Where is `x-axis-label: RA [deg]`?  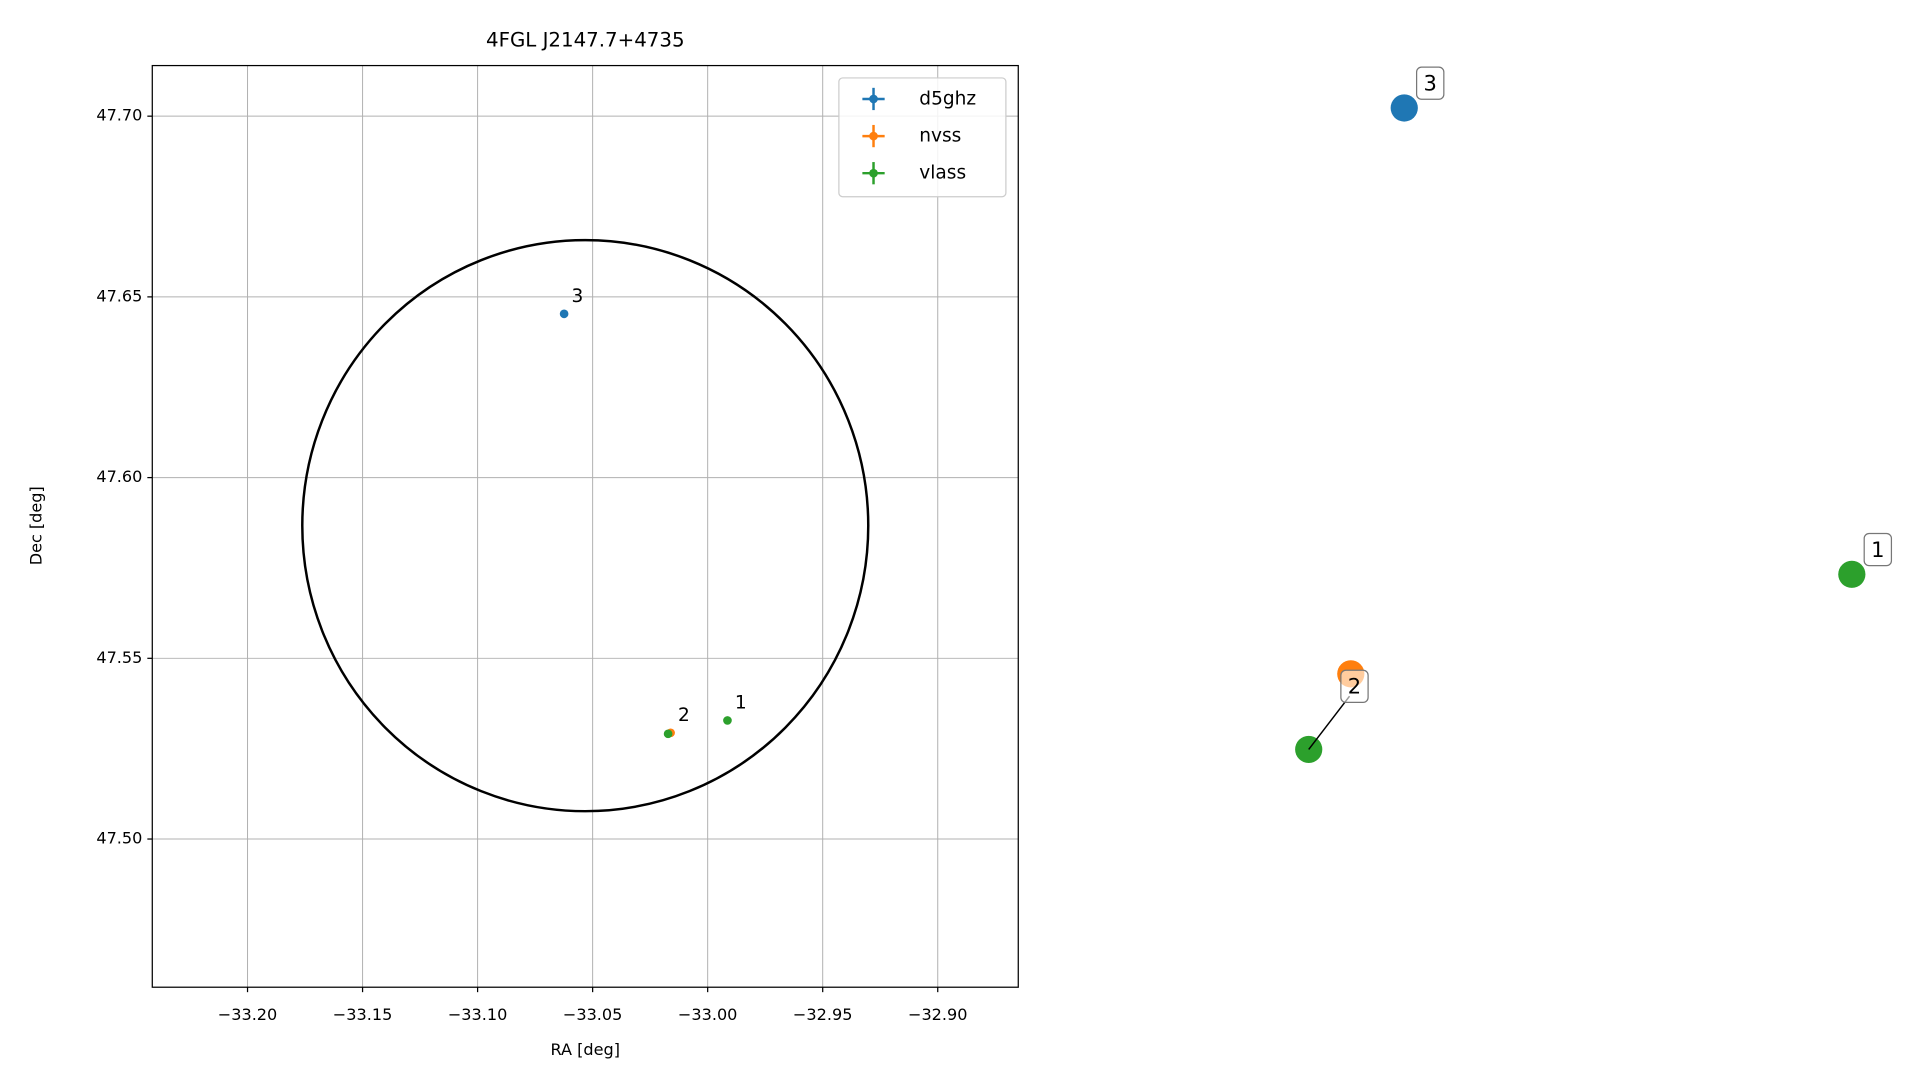
x-axis-label: RA [deg] is located at coordinates (585, 1049).